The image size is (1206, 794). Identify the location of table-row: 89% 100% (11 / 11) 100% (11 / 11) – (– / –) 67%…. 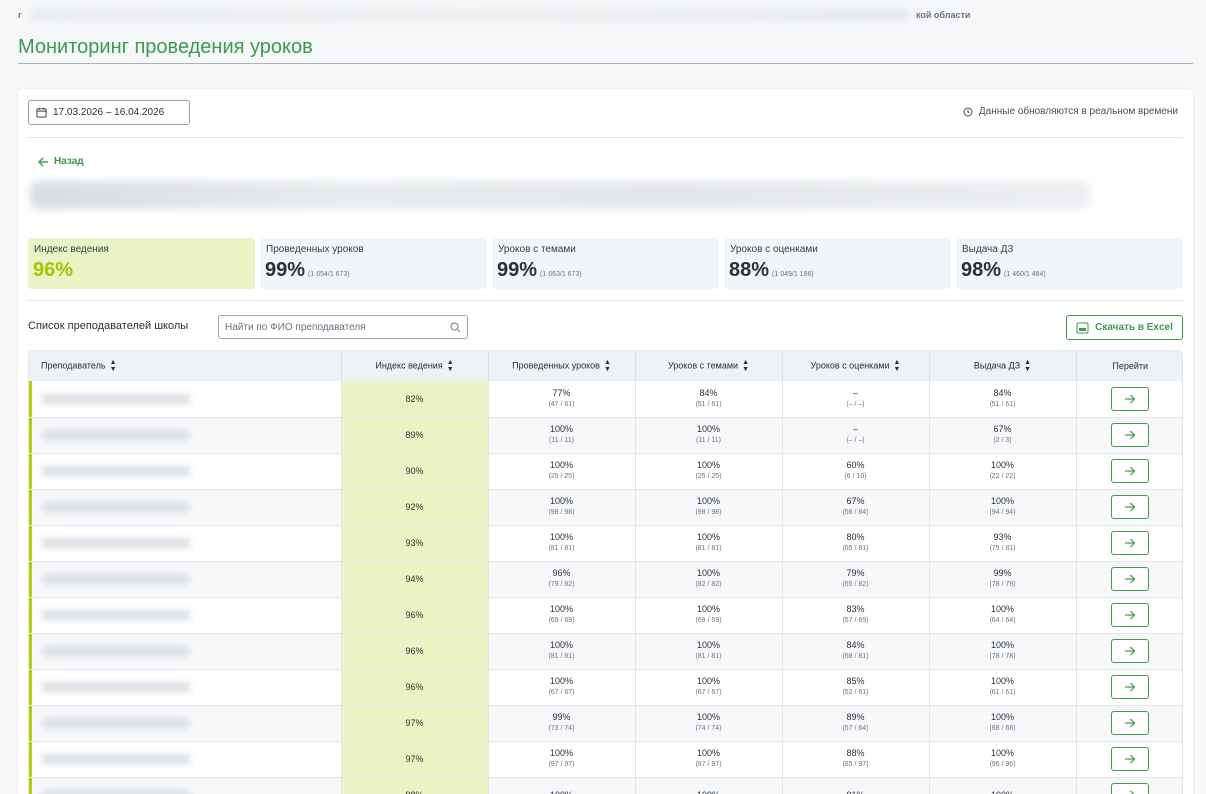
(605, 435).